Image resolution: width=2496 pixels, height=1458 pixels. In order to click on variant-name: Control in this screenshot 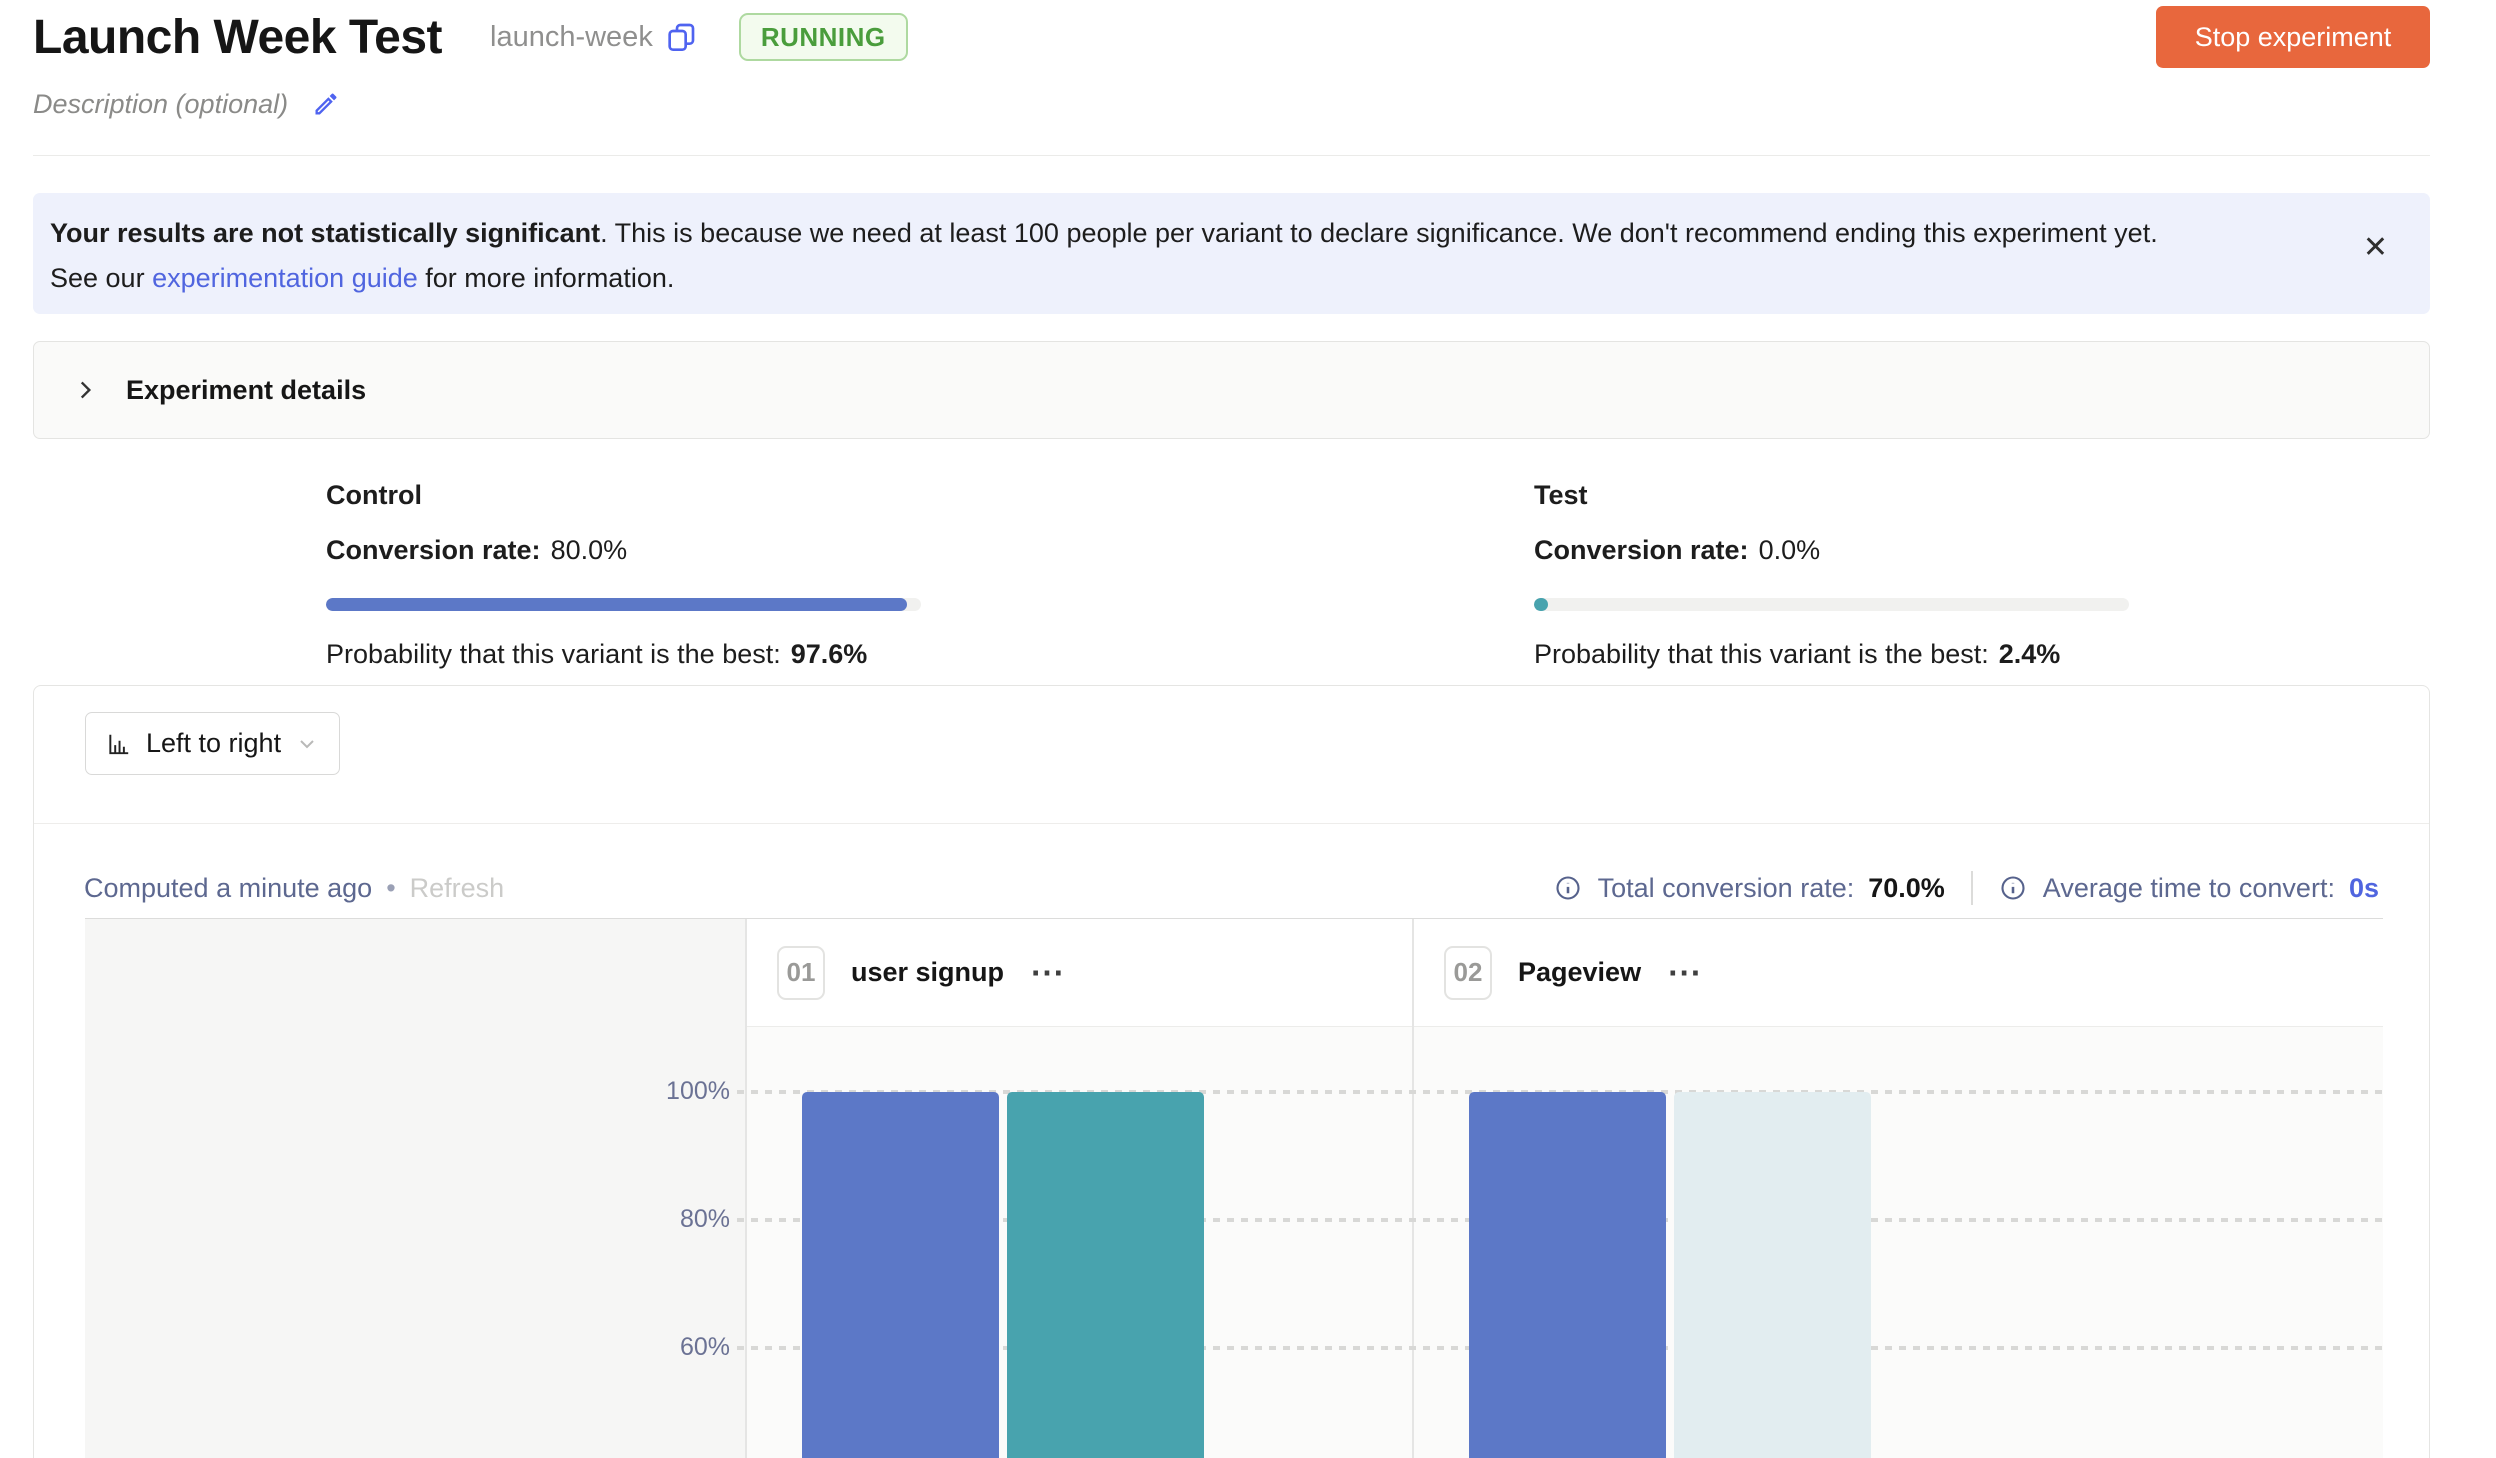, I will do `click(374, 495)`.